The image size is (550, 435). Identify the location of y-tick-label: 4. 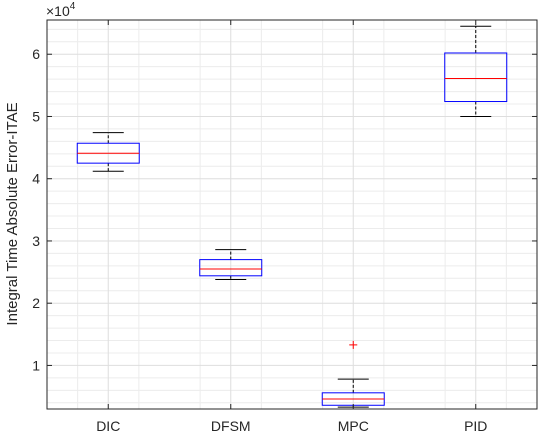
(36, 179).